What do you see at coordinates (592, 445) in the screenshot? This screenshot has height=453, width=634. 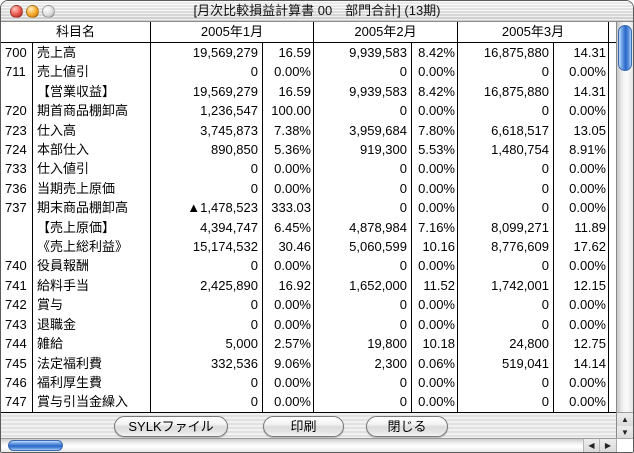 I see `scroll-left-icon: ◀` at bounding box center [592, 445].